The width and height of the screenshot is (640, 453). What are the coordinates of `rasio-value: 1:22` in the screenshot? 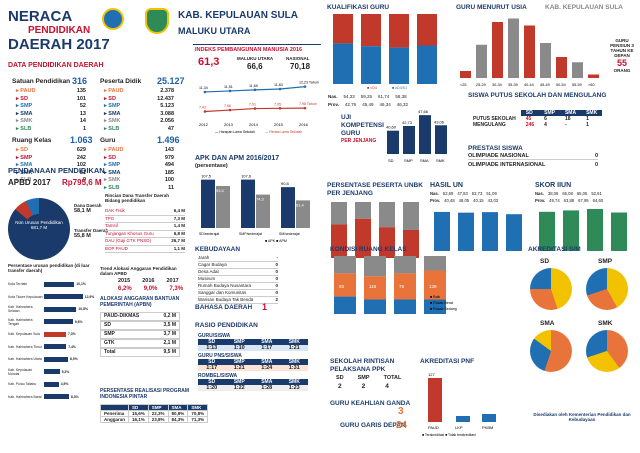 It's located at (239, 388).